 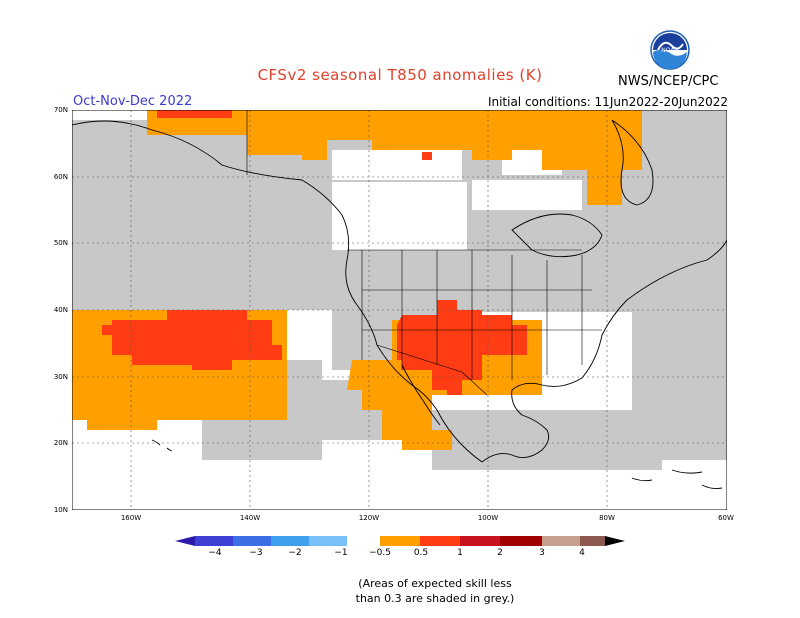 What do you see at coordinates (185, 541) in the screenshot?
I see `colorbar-low-arrow` at bounding box center [185, 541].